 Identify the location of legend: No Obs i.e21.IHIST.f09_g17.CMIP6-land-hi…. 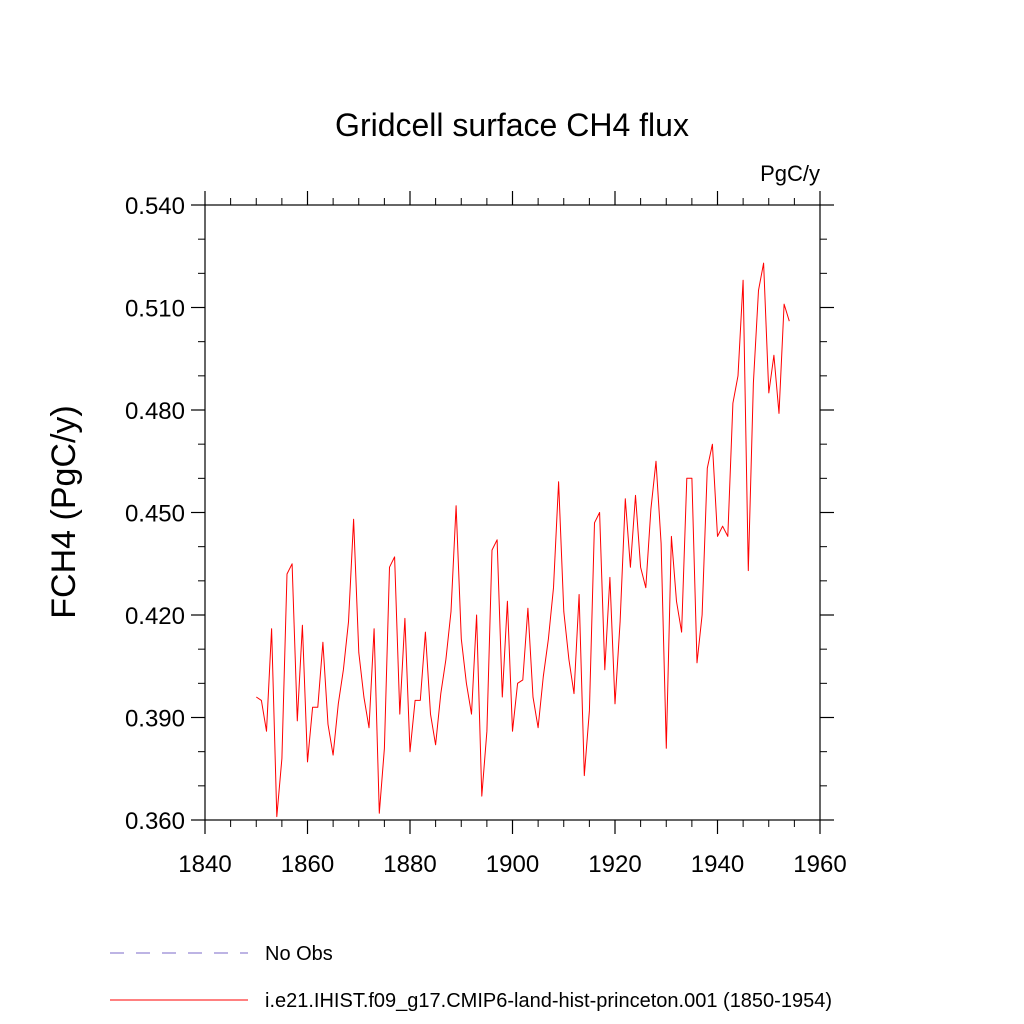
(471, 977).